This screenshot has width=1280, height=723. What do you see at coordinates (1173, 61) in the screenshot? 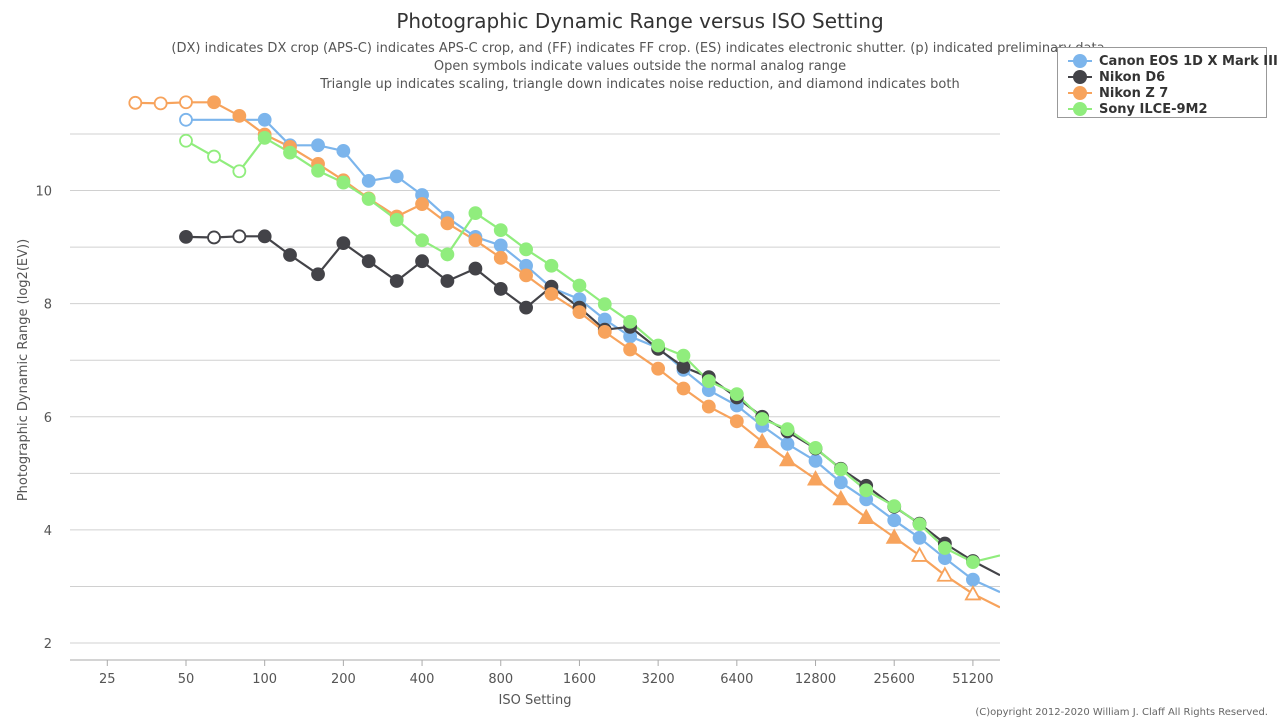
I see `legend-item-canon: Canon EOS 1D X Mark III` at bounding box center [1173, 61].